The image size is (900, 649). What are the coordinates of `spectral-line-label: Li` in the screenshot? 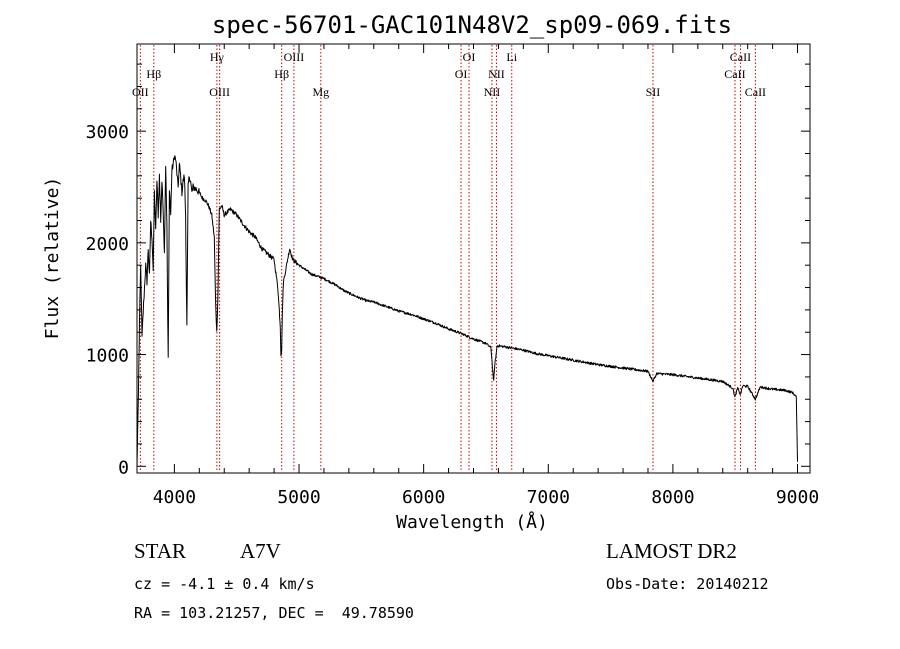 It's located at (511, 57).